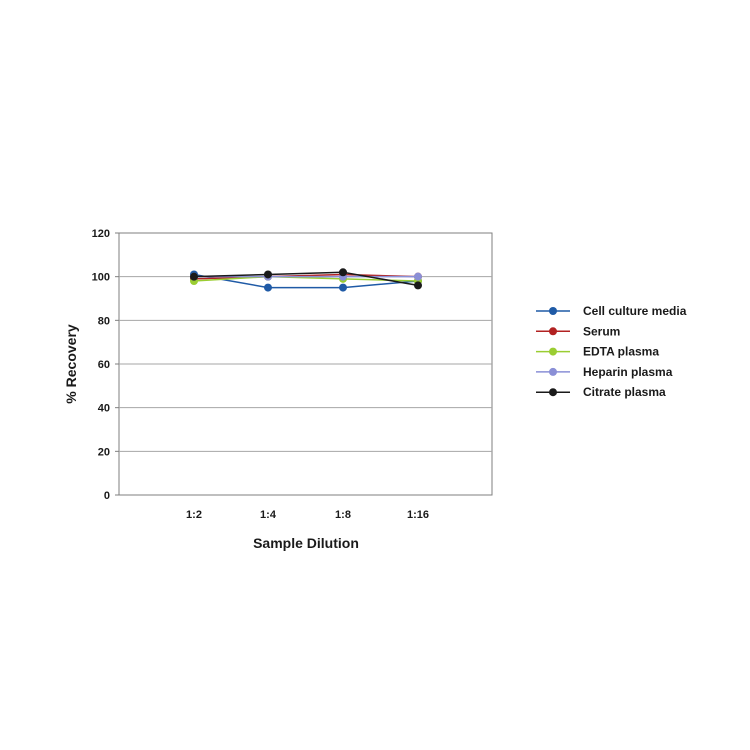 This screenshot has height=750, width=750. I want to click on legend-label: Citrate plasma, so click(624, 392).